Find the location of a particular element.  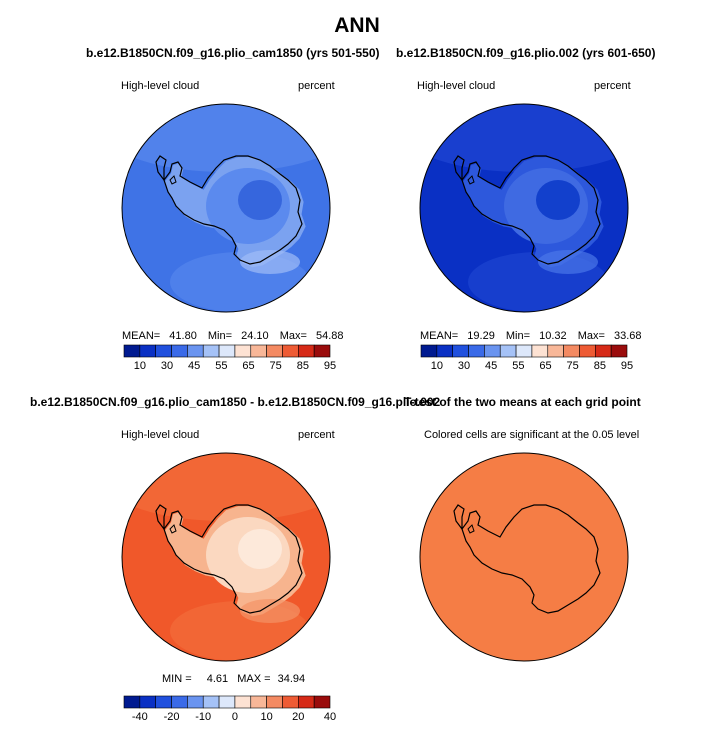

panel3-polar-map is located at coordinates (226, 557).